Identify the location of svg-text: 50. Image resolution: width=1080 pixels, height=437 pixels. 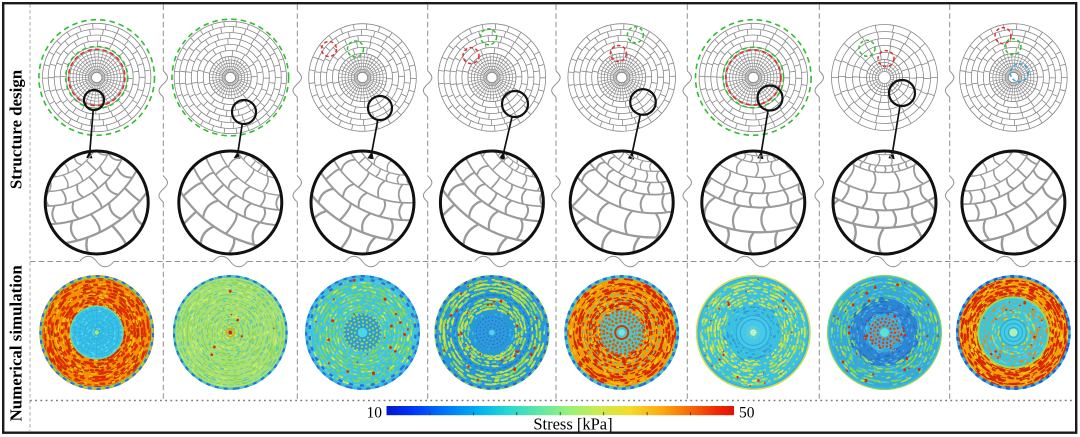
(747, 413).